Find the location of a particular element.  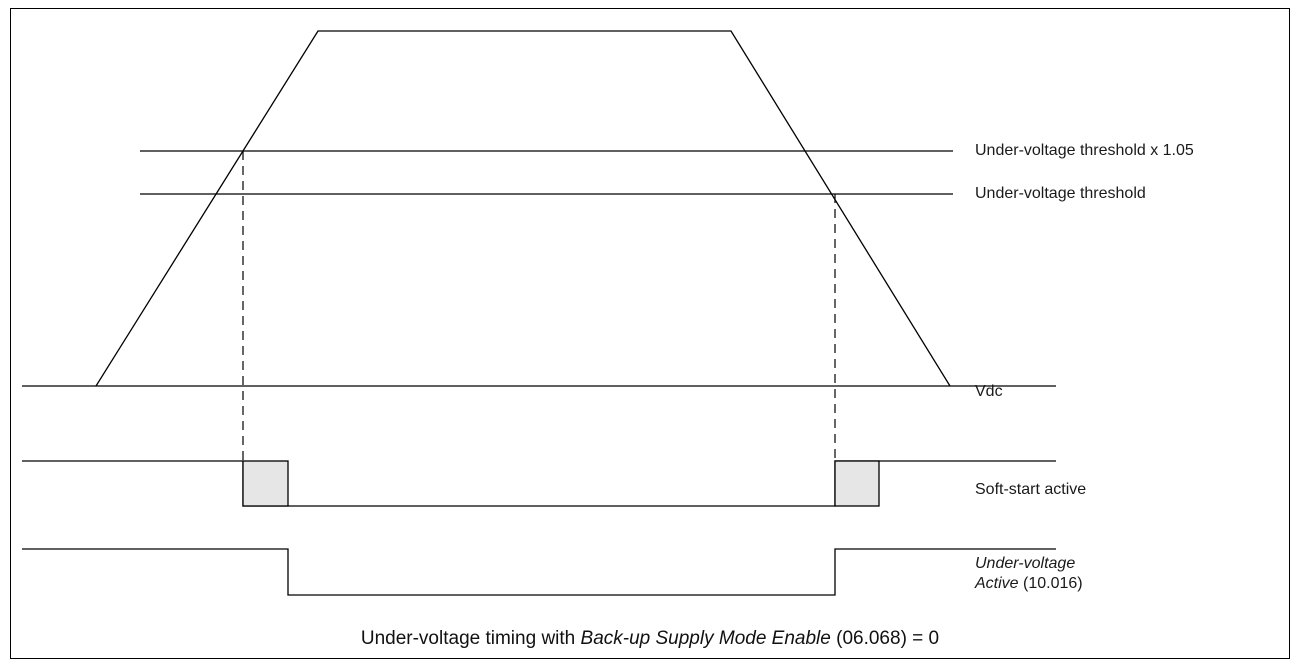

label-uv-active-param: (10.016) is located at coordinates (1050, 583).